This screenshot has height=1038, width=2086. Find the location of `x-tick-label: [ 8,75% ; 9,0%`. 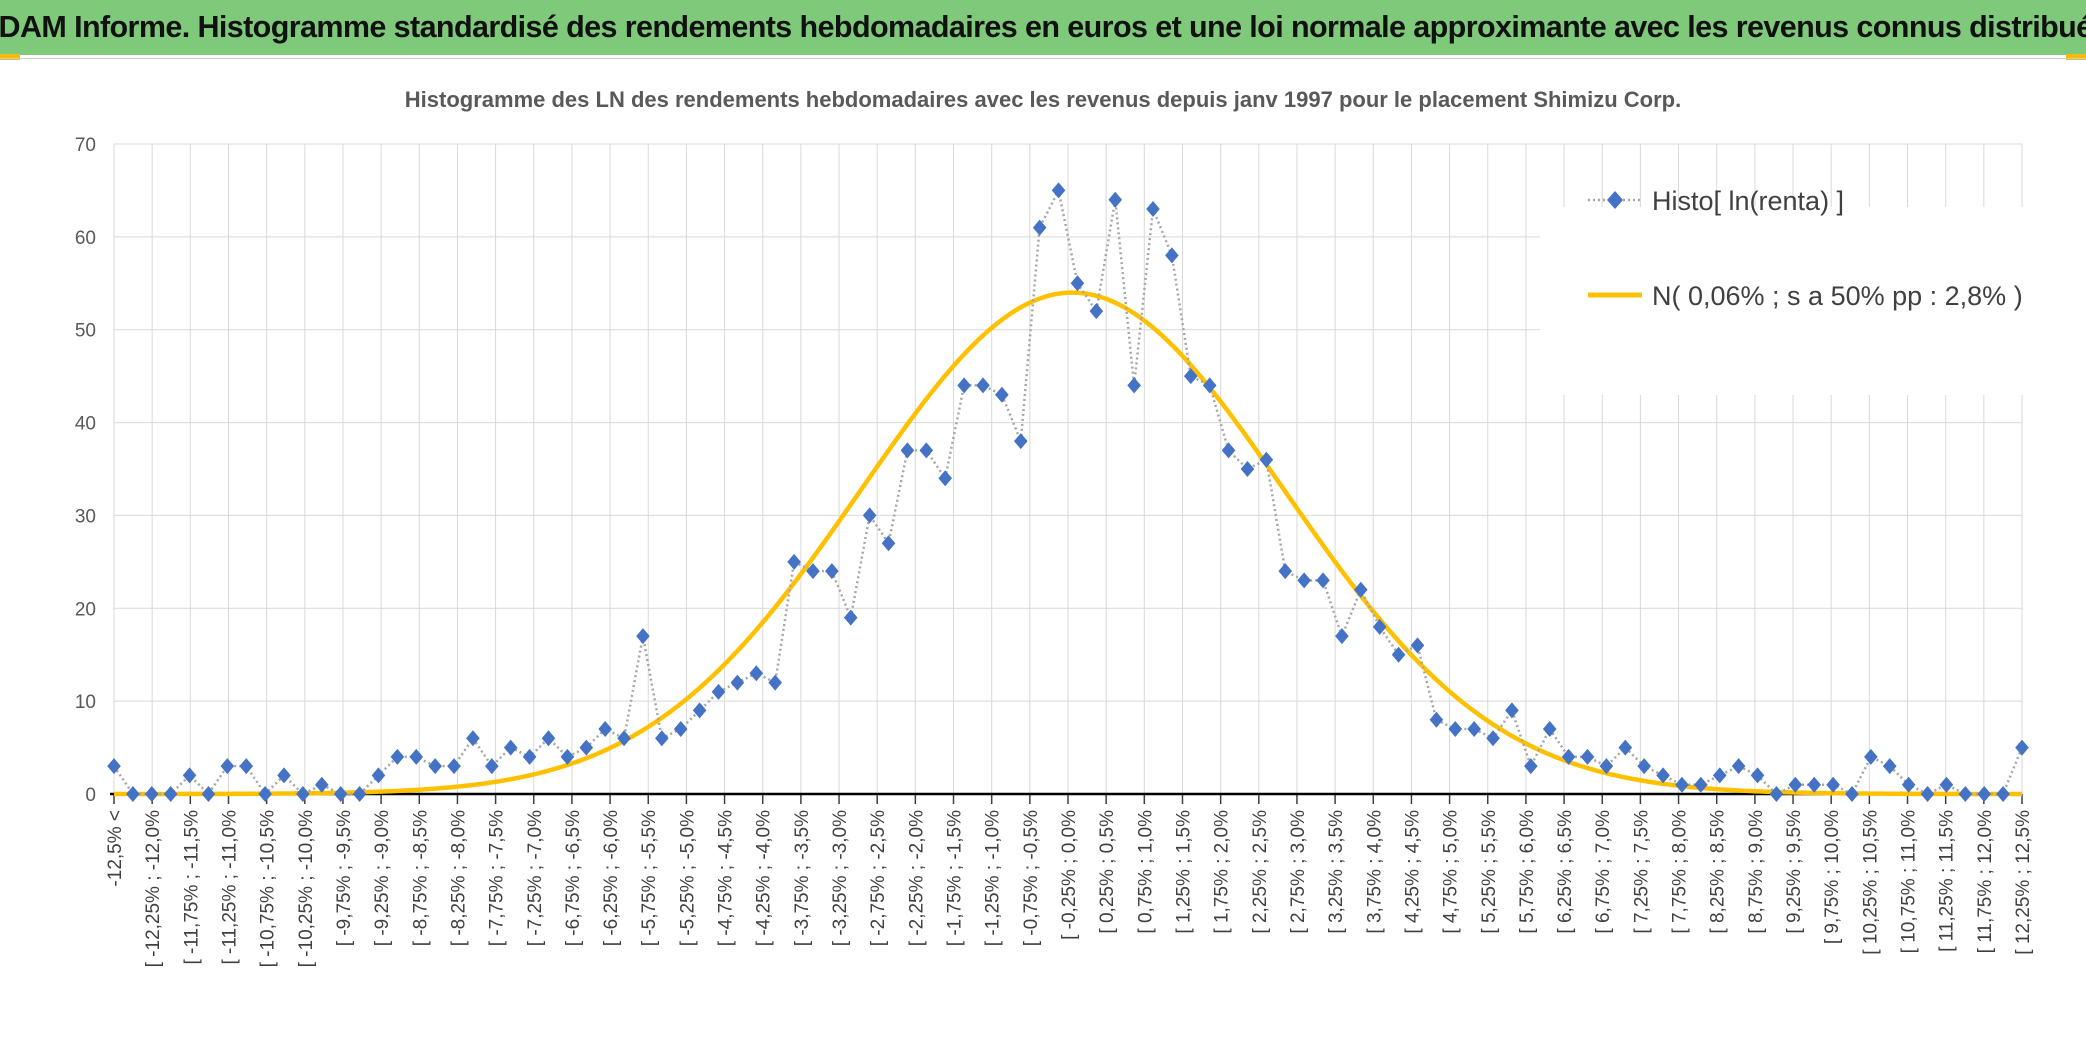

x-tick-label: [ 8,75% ; 9,0% is located at coordinates (1756, 872).